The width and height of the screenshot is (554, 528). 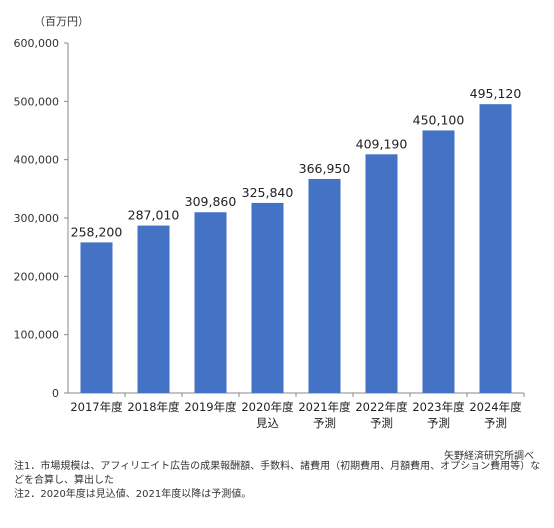 I want to click on x-tick-label: 2017年度, so click(x=96, y=407).